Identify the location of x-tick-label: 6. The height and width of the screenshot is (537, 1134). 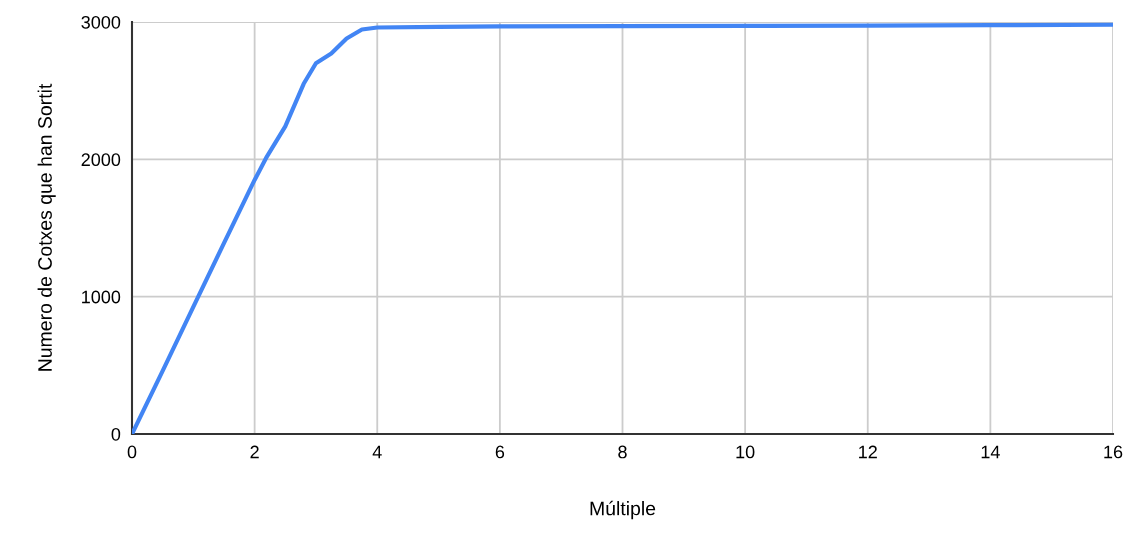
(500, 452).